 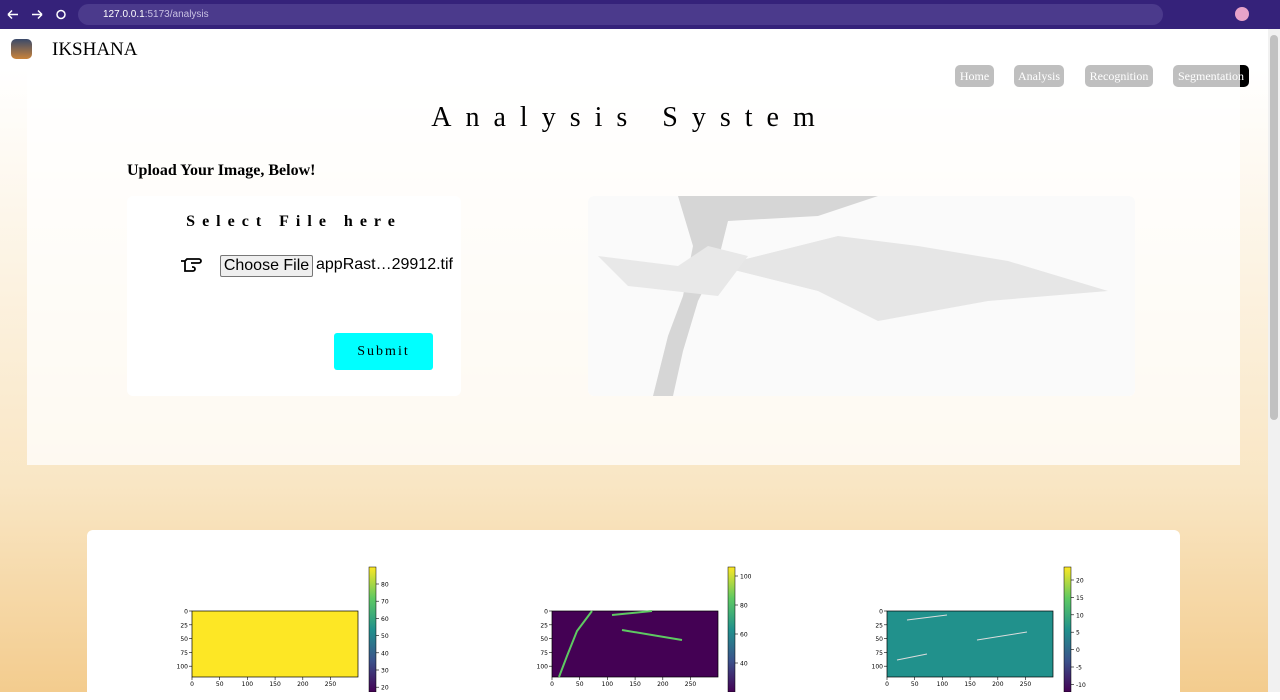 I want to click on url-host: 127.0.0.1, so click(x=124, y=14).